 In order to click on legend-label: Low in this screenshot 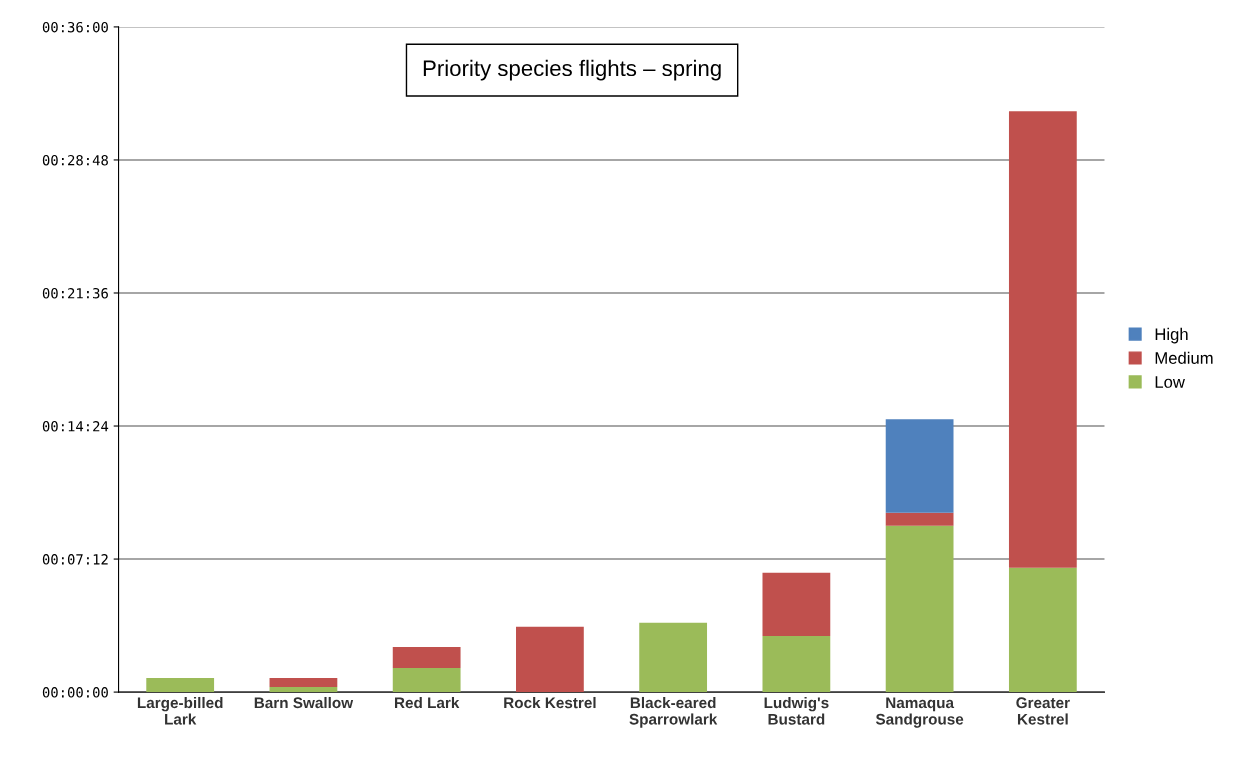, I will do `click(1170, 382)`.